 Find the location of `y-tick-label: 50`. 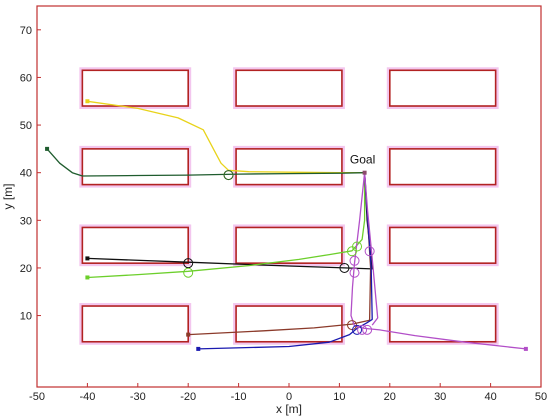

y-tick-label: 50 is located at coordinates (26, 126).